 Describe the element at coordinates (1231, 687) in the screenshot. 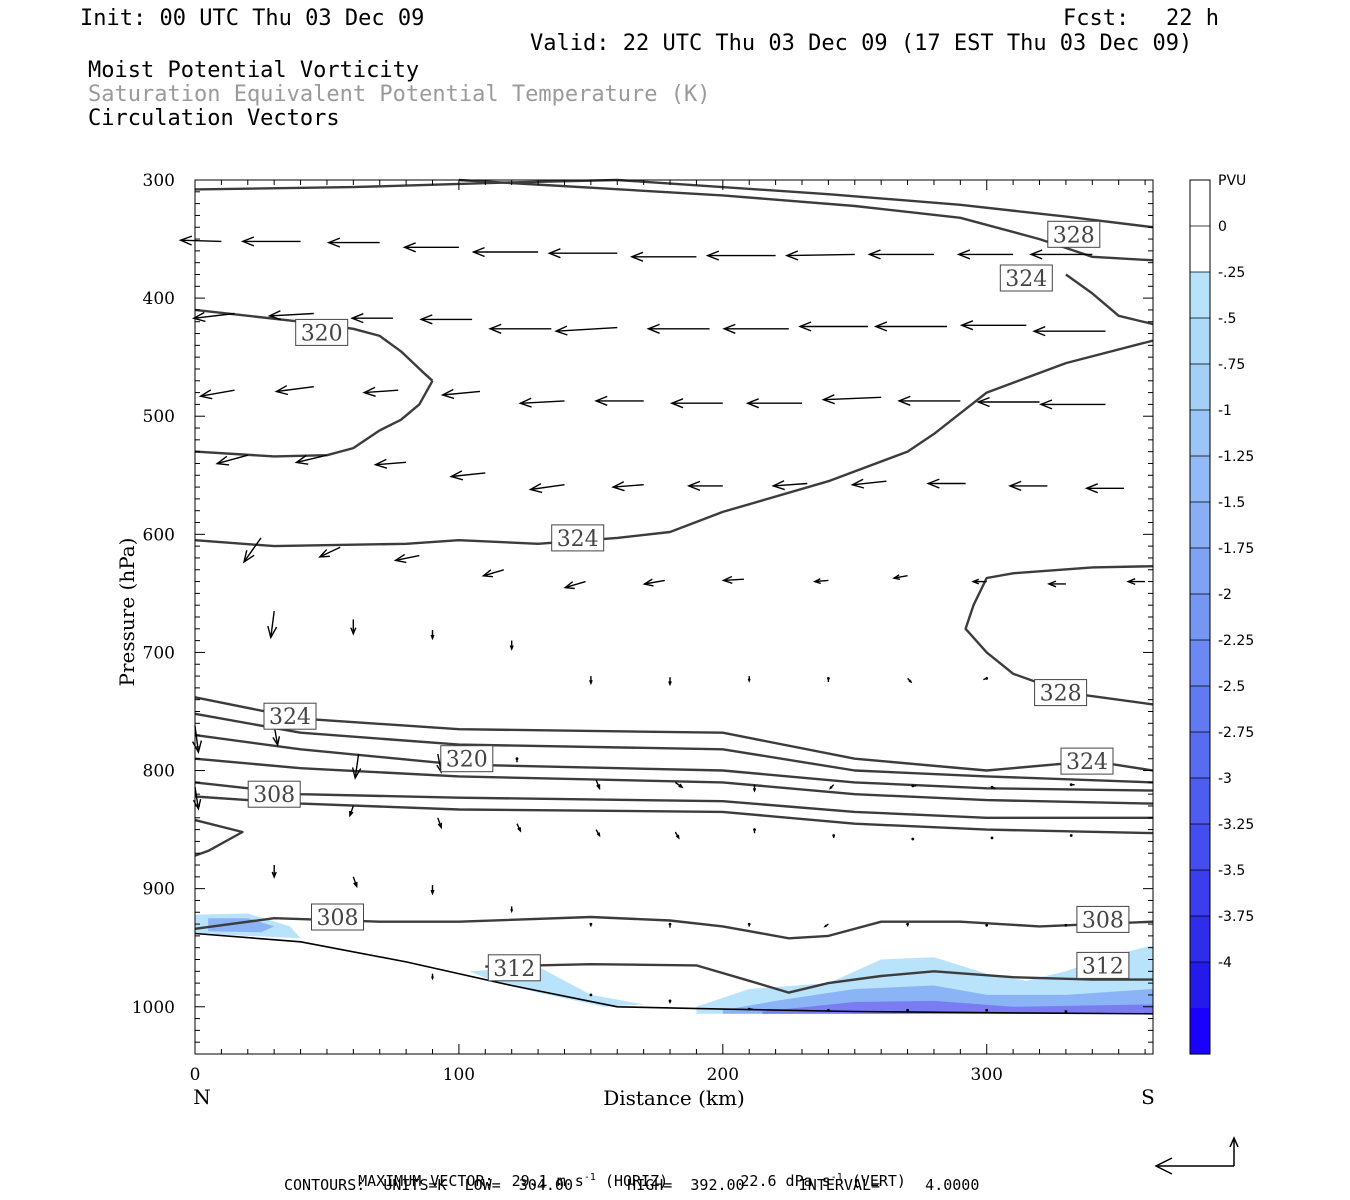

I see `colorbar-label: -2.5` at that location.